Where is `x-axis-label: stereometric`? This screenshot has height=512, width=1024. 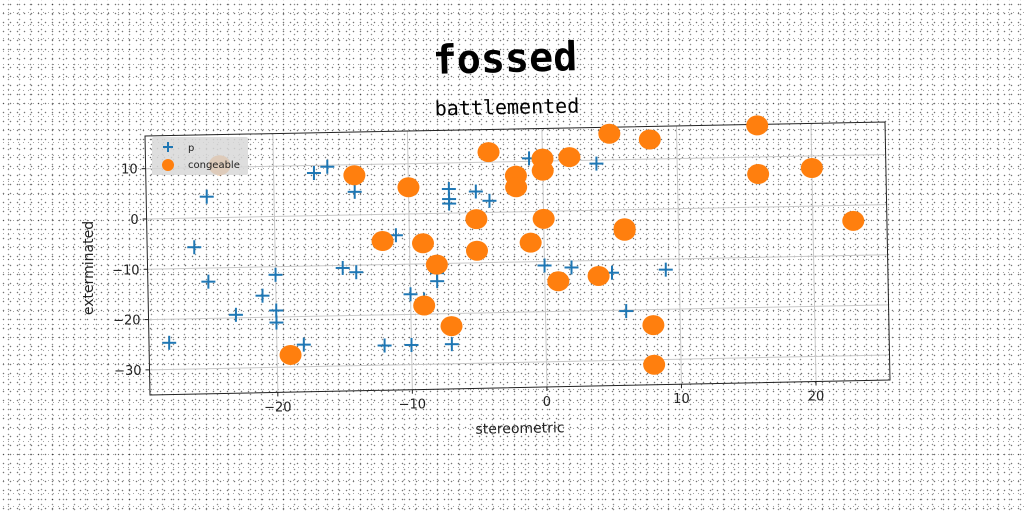 x-axis-label: stereometric is located at coordinates (519, 429).